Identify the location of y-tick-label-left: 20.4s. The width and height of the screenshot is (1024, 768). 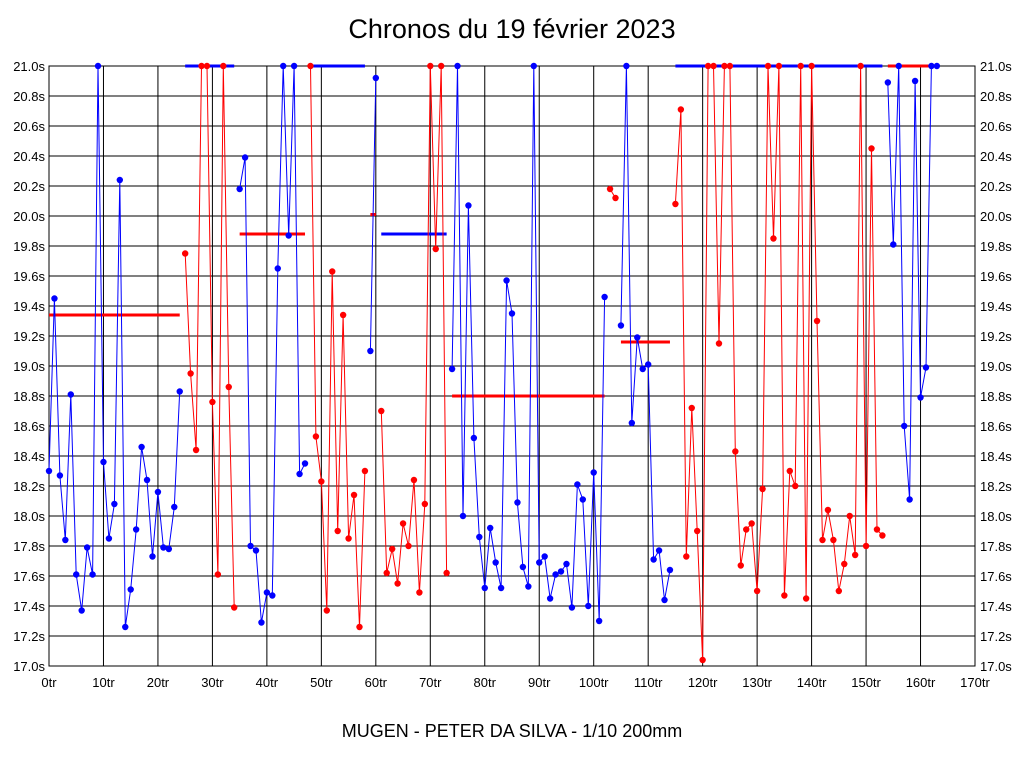
(29, 156).